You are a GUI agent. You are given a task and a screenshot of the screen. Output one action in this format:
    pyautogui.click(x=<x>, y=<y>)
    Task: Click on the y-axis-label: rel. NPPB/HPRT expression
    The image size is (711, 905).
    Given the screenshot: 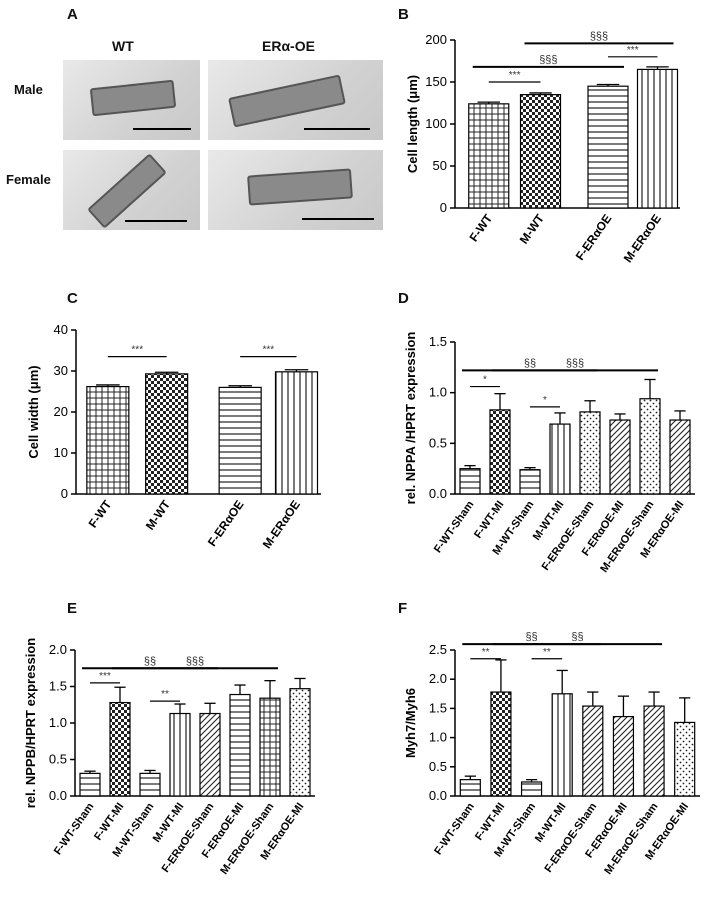 What is the action you would take?
    pyautogui.click(x=30, y=723)
    